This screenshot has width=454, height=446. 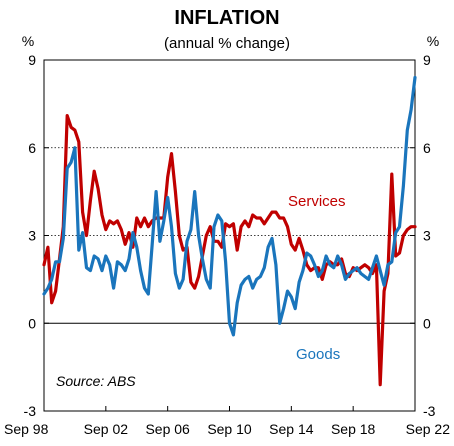 I want to click on x-tick-label: Sep 22, so click(x=428, y=429).